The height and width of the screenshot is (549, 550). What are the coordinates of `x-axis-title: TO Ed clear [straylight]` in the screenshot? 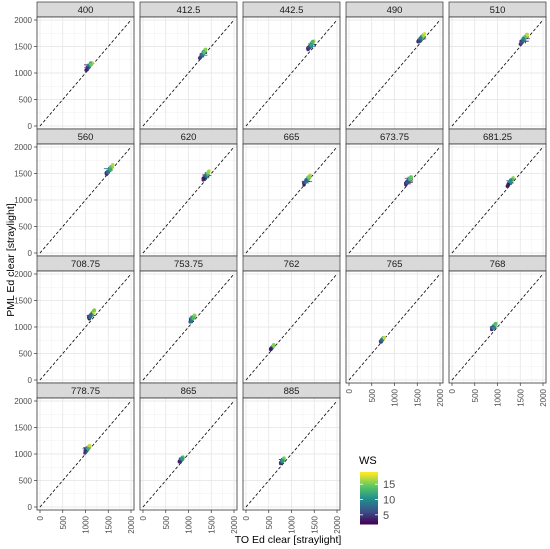 It's located at (288, 540).